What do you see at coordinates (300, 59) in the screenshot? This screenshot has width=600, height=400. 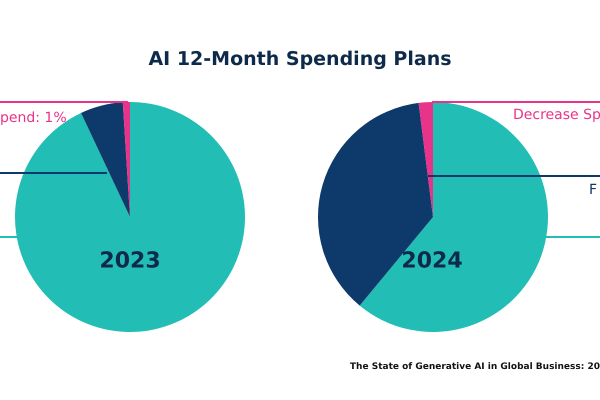 I see `text: AI 12-Month Spending Plans` at bounding box center [300, 59].